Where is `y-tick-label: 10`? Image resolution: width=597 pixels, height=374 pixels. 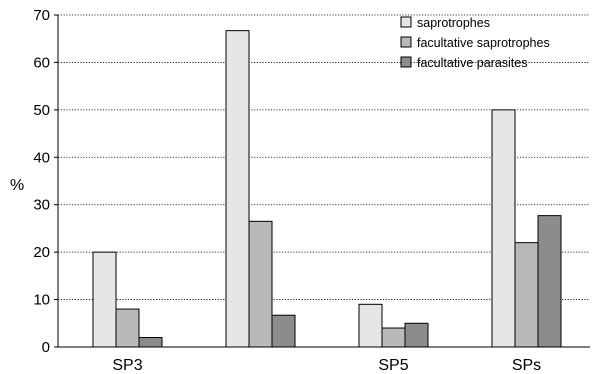 y-tick-label: 10 is located at coordinates (41, 300).